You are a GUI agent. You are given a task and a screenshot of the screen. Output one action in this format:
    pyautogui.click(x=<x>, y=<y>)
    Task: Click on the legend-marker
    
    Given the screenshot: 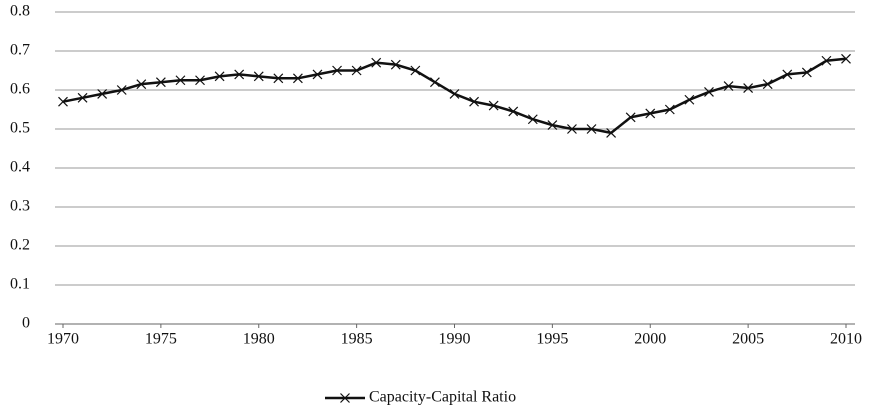 What is the action you would take?
    pyautogui.click(x=345, y=398)
    